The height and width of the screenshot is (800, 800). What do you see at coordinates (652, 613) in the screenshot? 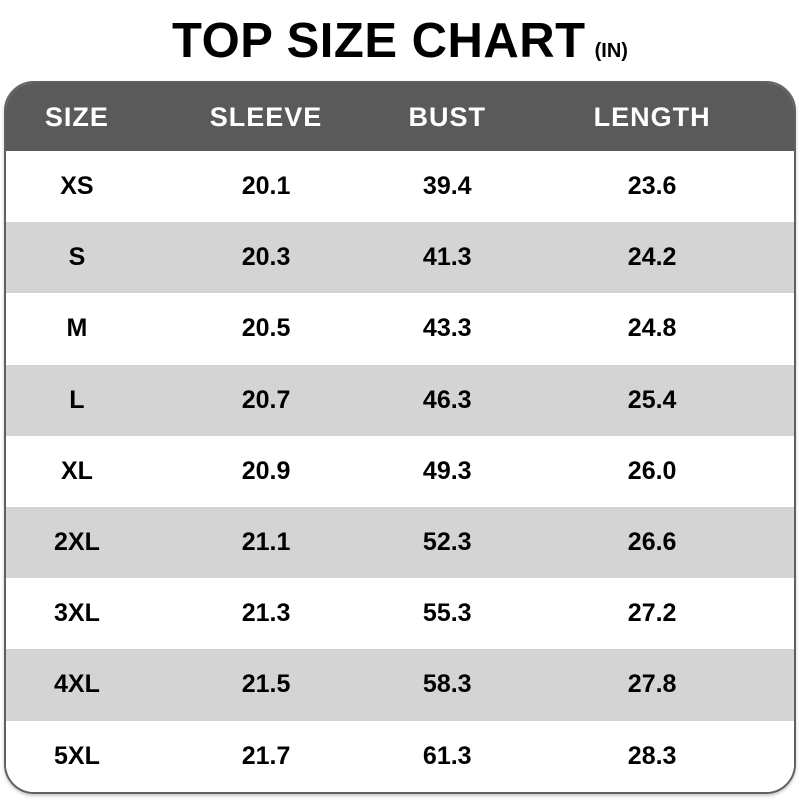
I see `length-cell: 27.2` at bounding box center [652, 613].